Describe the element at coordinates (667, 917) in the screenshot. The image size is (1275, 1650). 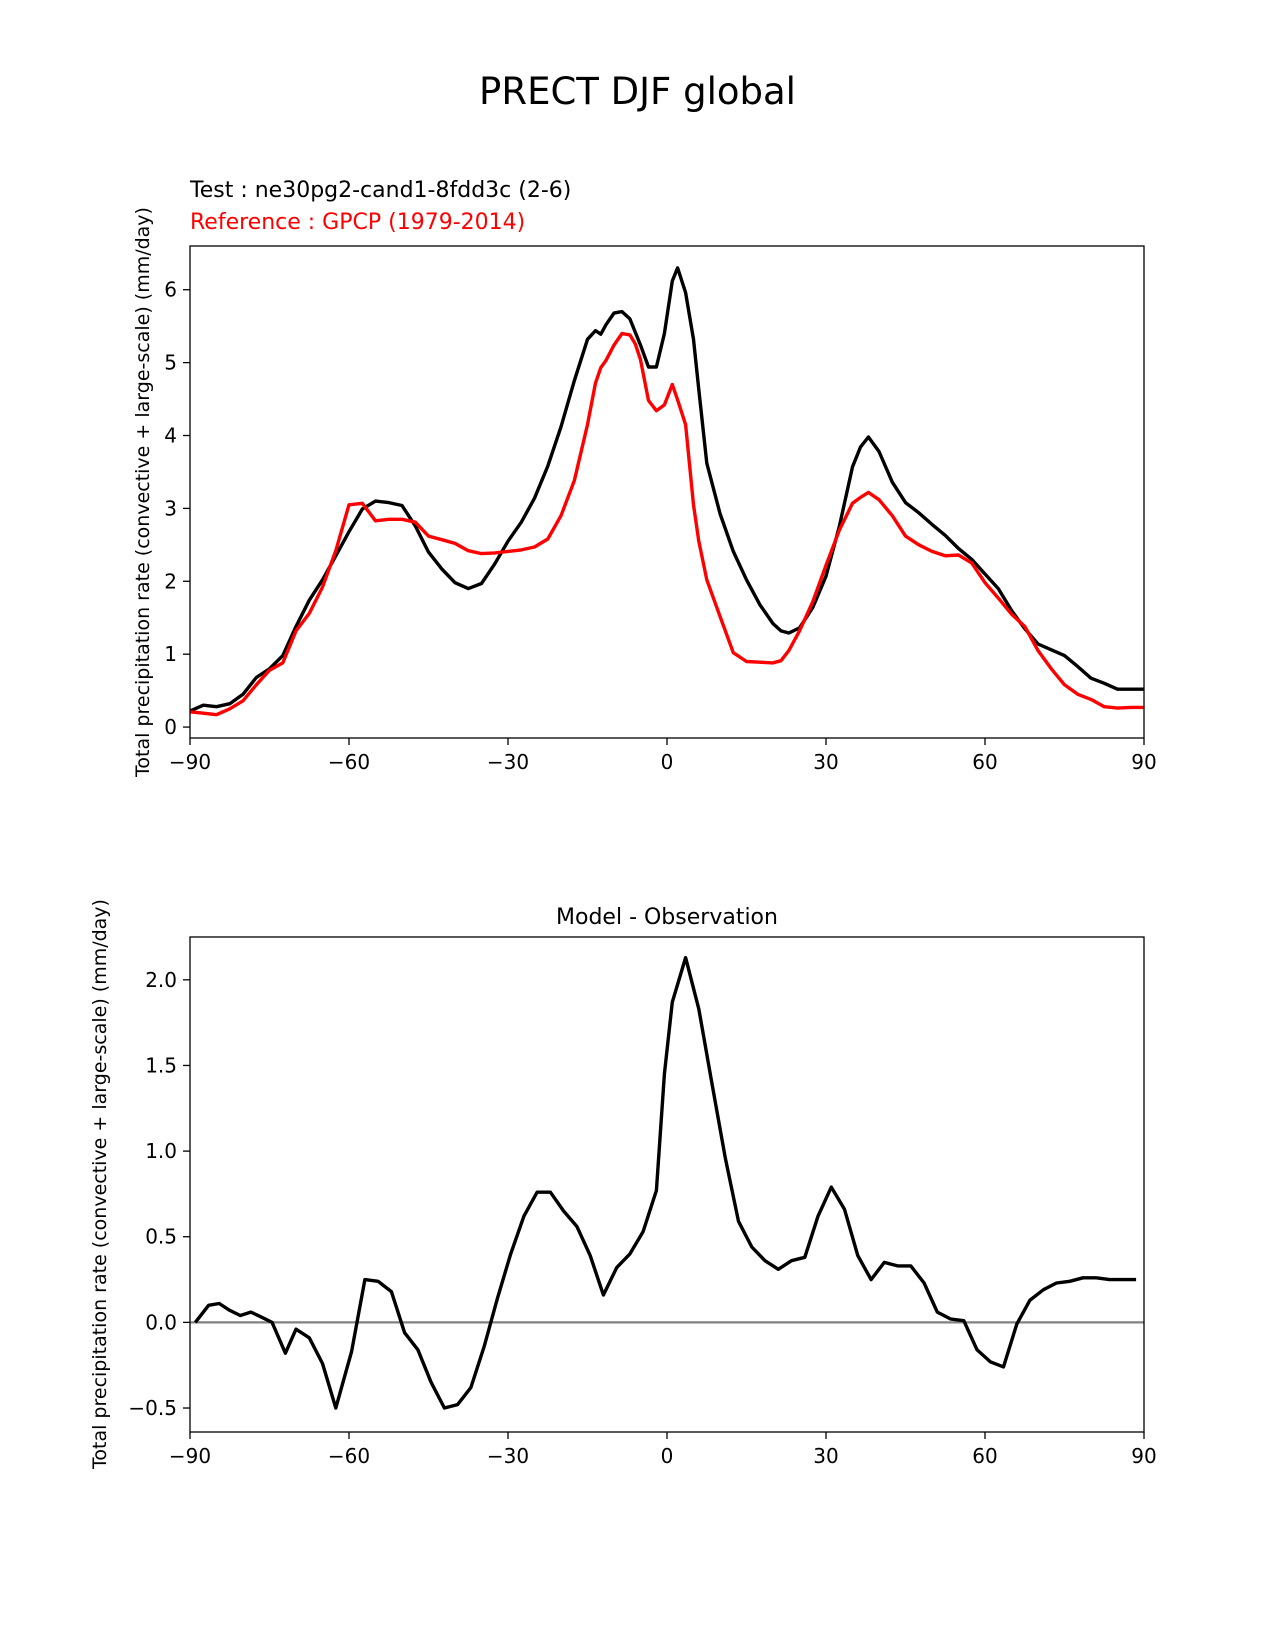
I see `difference-plot-title: Model - Observation` at that location.